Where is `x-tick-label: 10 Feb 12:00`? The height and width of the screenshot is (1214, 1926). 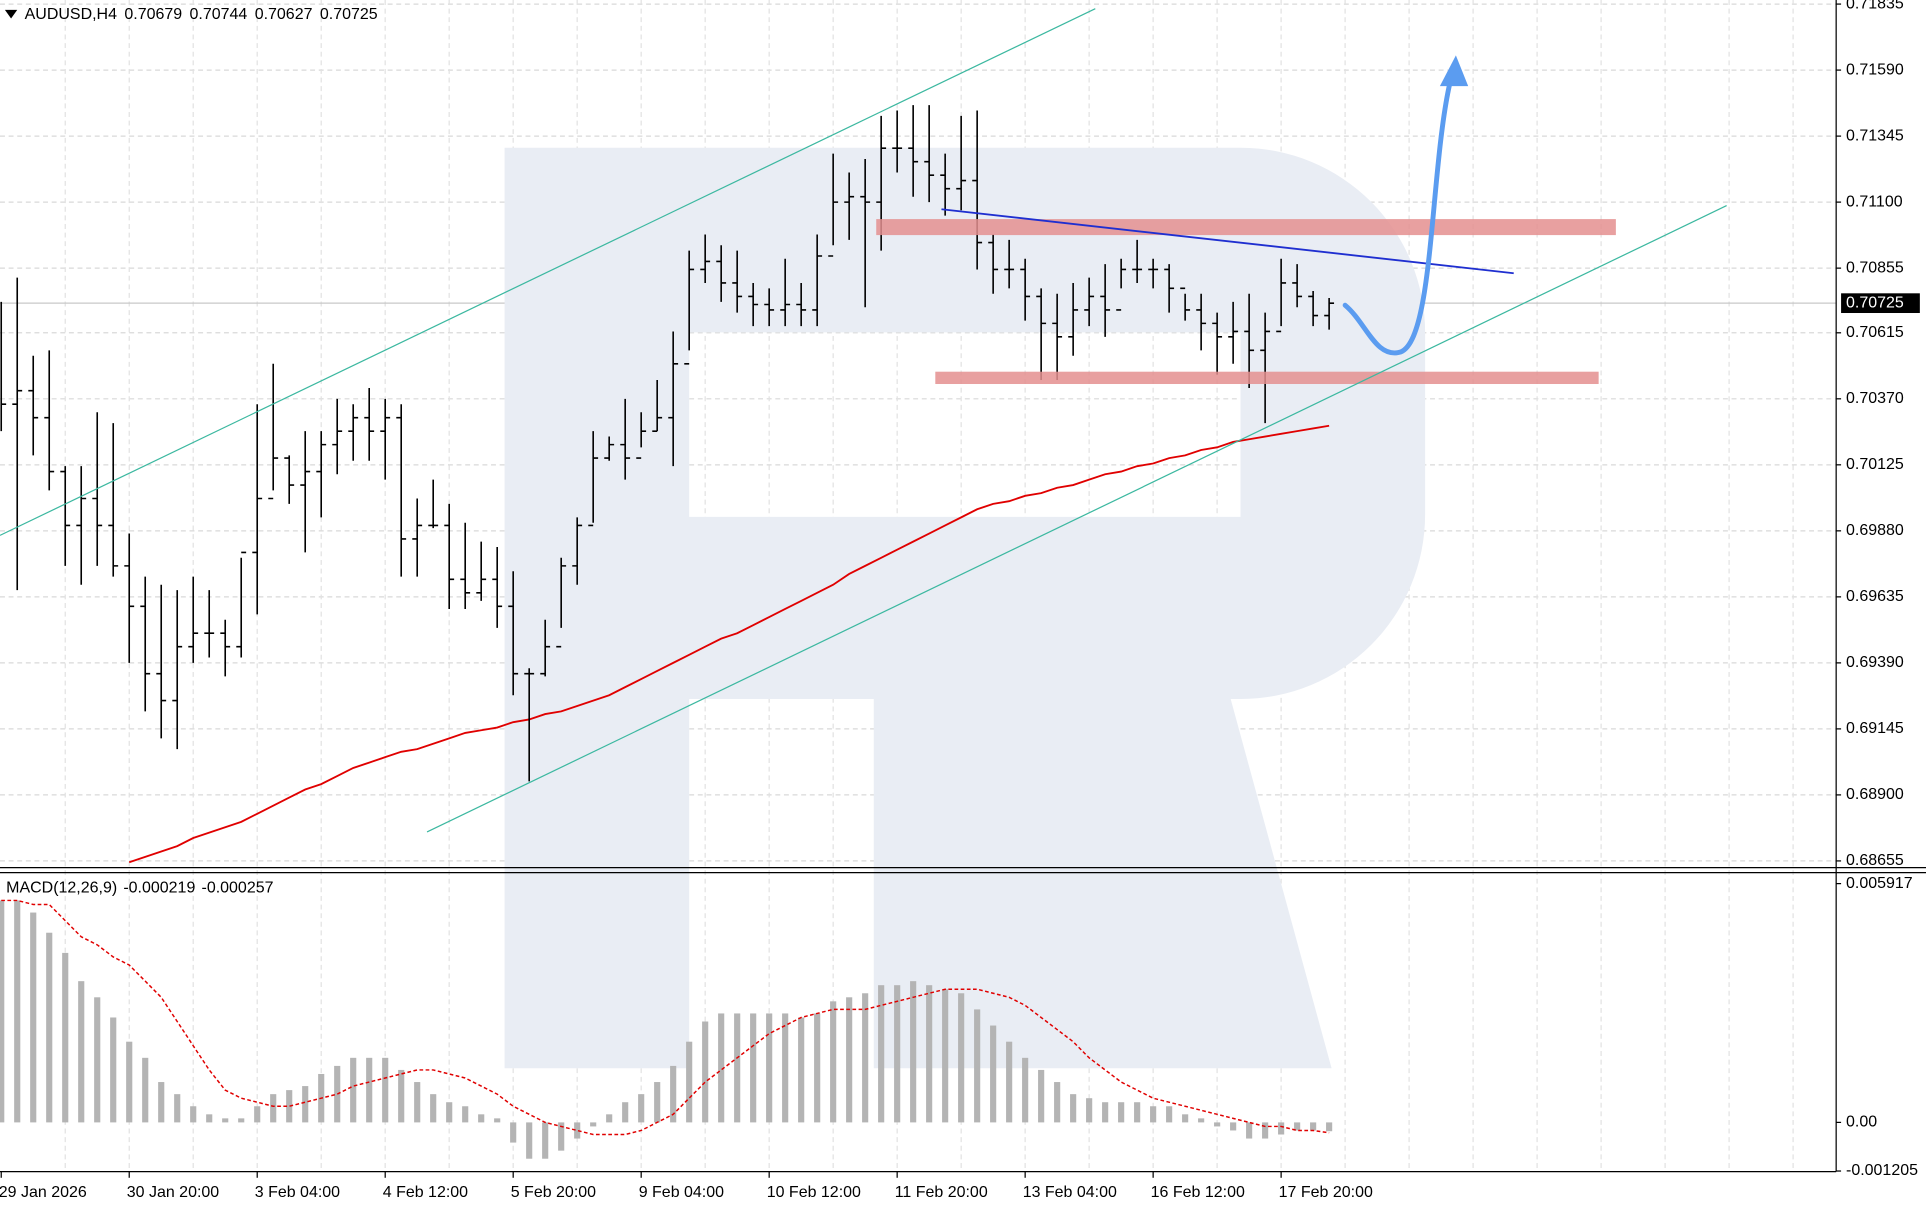
x-tick-label: 10 Feb 12:00 is located at coordinates (814, 1192).